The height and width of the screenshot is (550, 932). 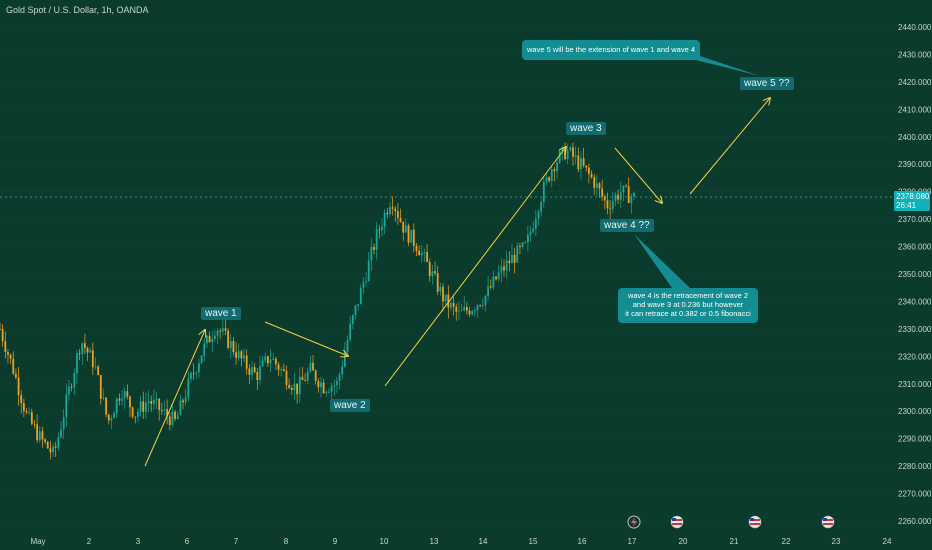 What do you see at coordinates (786, 541) in the screenshot?
I see `x-tick-label: 22` at bounding box center [786, 541].